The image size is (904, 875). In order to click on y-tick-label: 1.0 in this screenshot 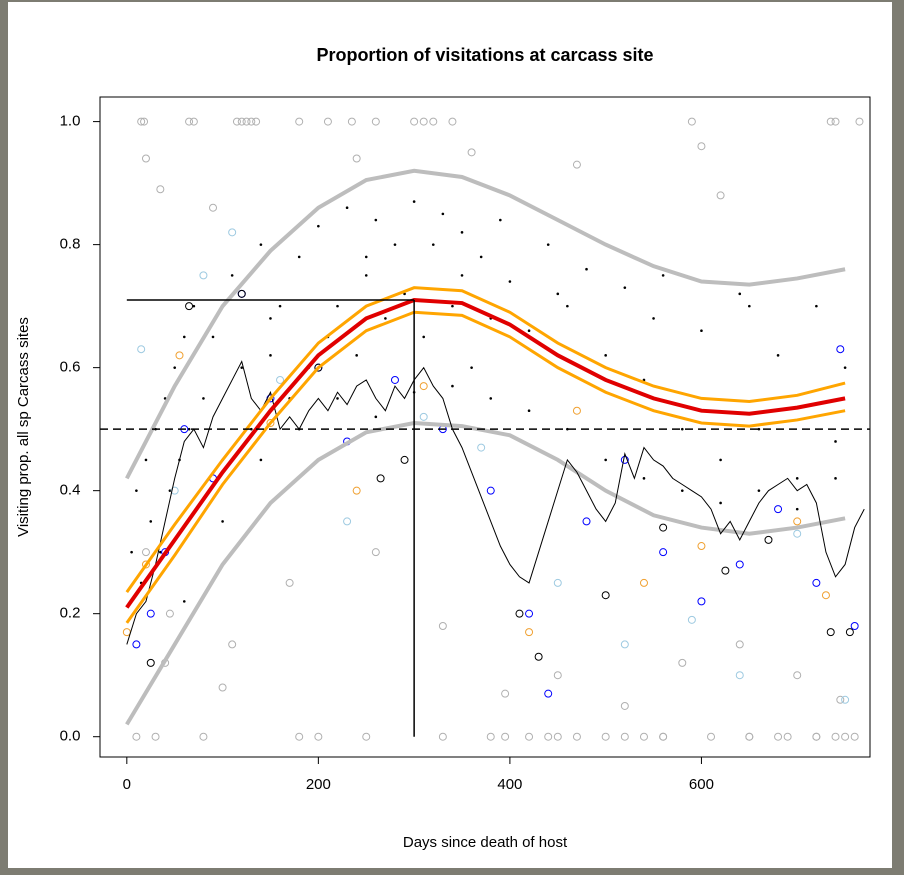, I will do `click(70, 121)`.